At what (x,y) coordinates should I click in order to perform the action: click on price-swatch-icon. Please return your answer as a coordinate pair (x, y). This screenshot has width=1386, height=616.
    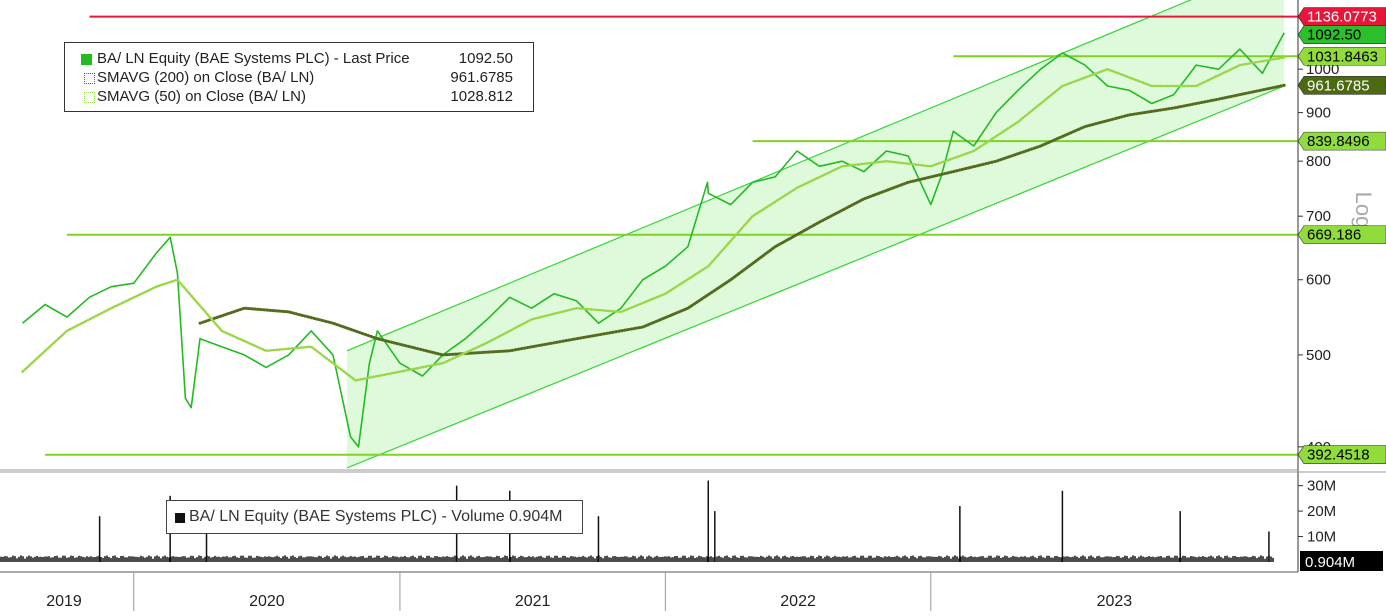
    Looking at the image, I should click on (86, 59).